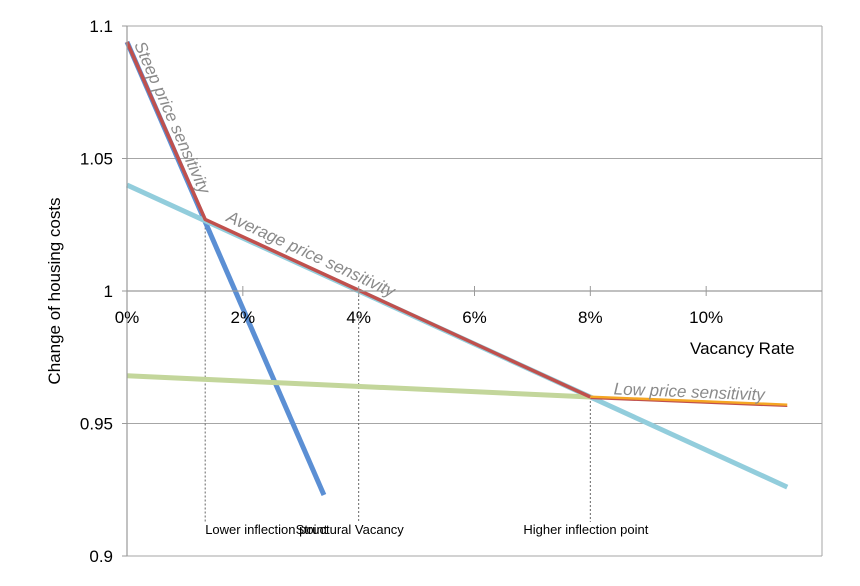 This screenshot has height=586, width=860. I want to click on reference-label-1: Structural Vacancy, so click(350, 529).